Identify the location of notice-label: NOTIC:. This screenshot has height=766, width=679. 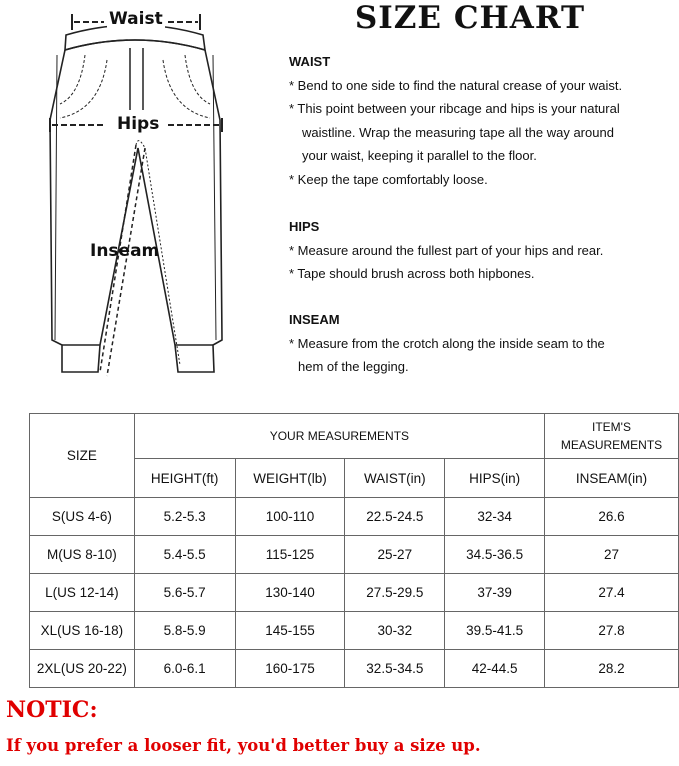
(52, 710).